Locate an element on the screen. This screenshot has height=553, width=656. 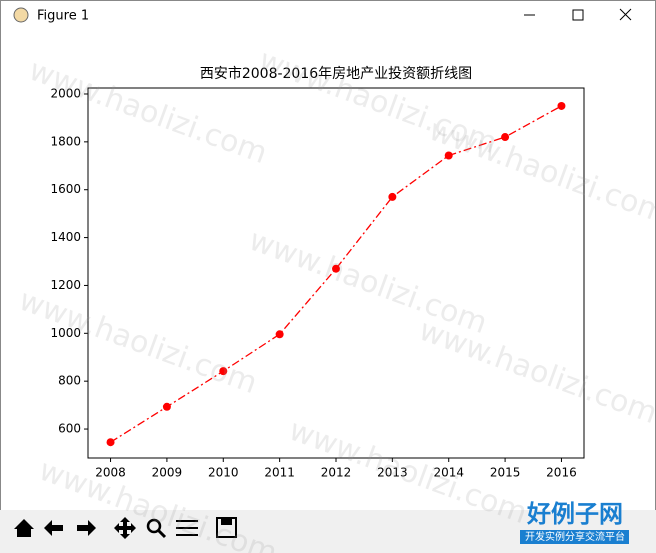
y-tick-label: 1800 is located at coordinates (65, 141).